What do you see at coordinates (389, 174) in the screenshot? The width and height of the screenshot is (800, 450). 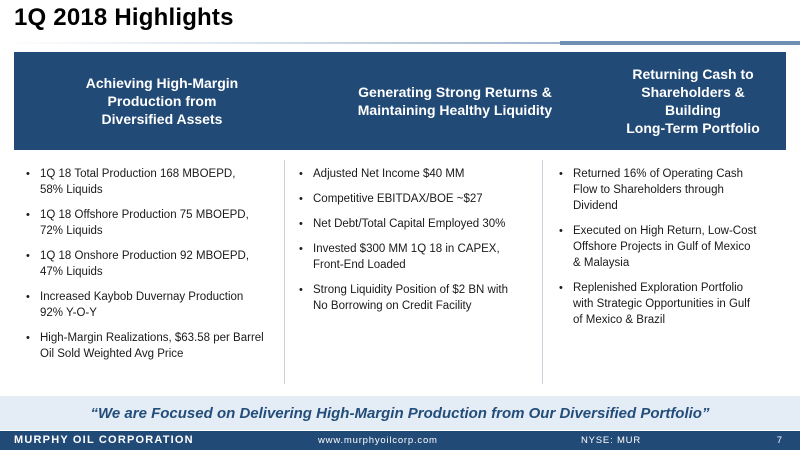 I see `bullet-text: Adjusted Net Income $40 MM` at bounding box center [389, 174].